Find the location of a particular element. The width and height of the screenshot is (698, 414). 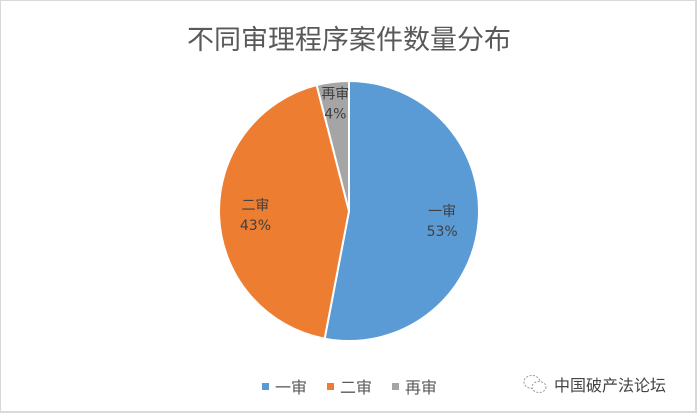

legend-item: 一审 is located at coordinates (284, 386).